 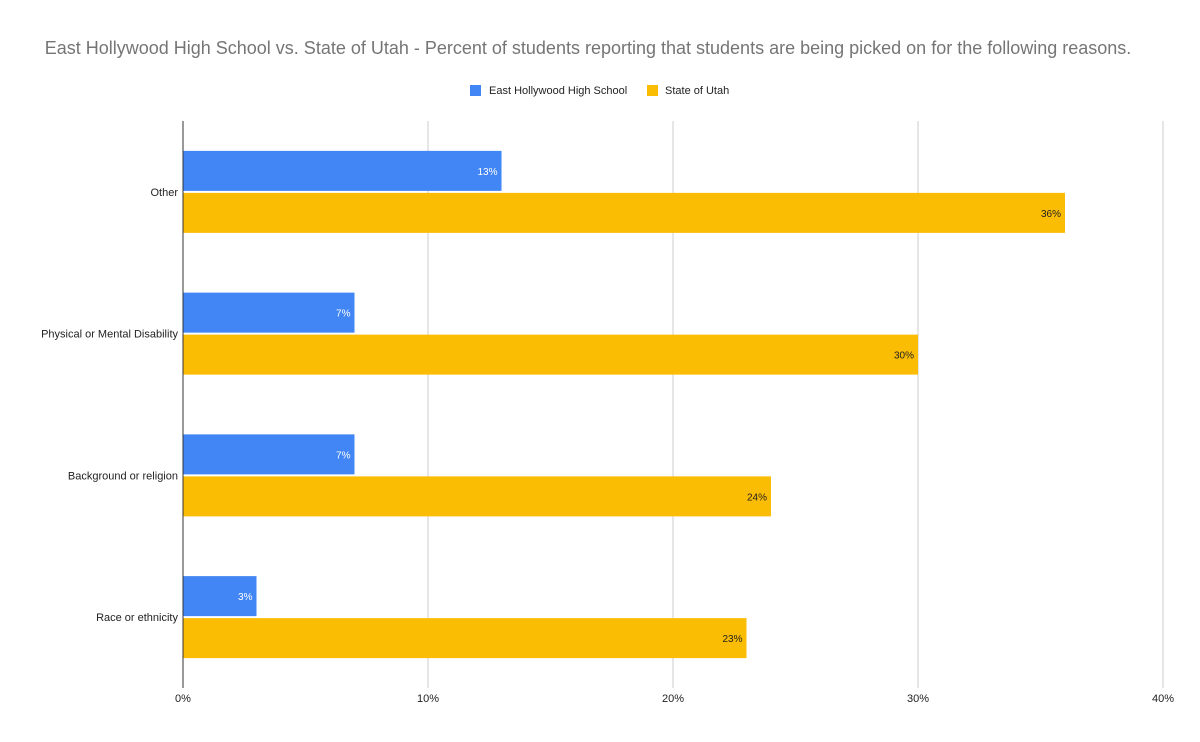 I want to click on legend-label-state-of-utah: State of Utah, so click(x=697, y=91).